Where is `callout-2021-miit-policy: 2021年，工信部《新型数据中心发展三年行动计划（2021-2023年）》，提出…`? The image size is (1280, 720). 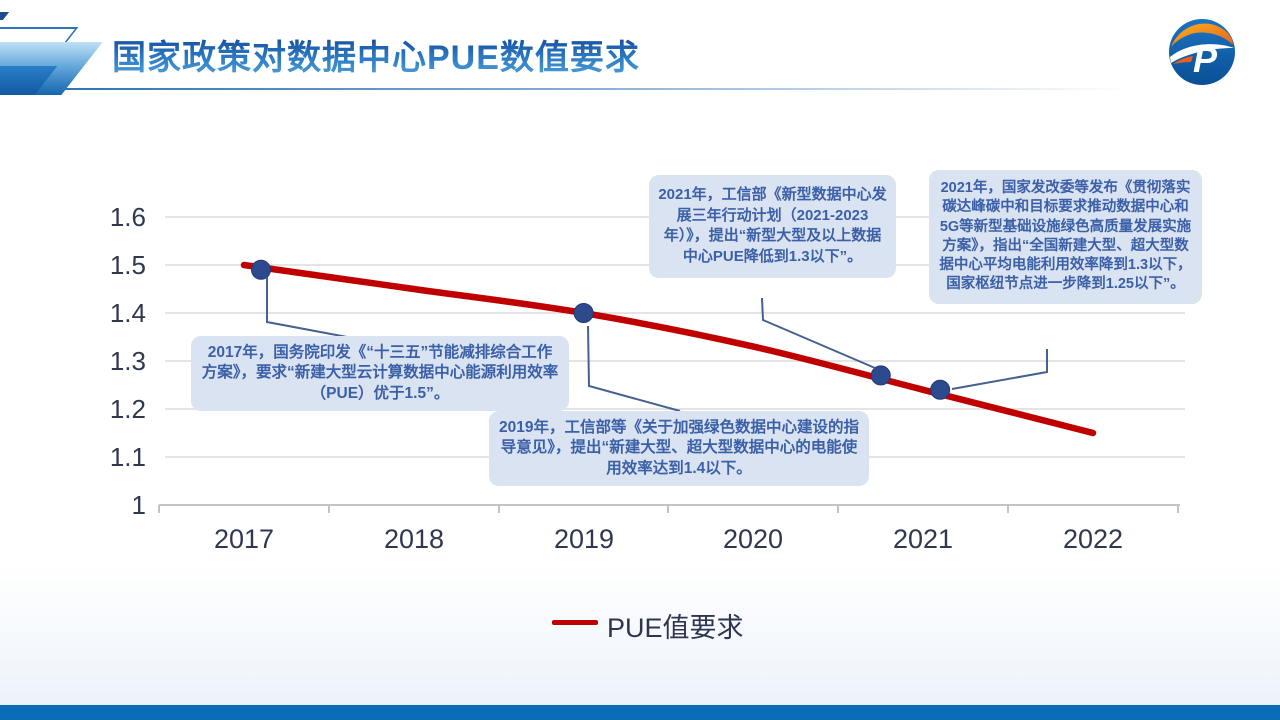 callout-2021-miit-policy: 2021年，工信部《新型数据中心发展三年行动计划（2021-2023年）》，提出… is located at coordinates (772, 226).